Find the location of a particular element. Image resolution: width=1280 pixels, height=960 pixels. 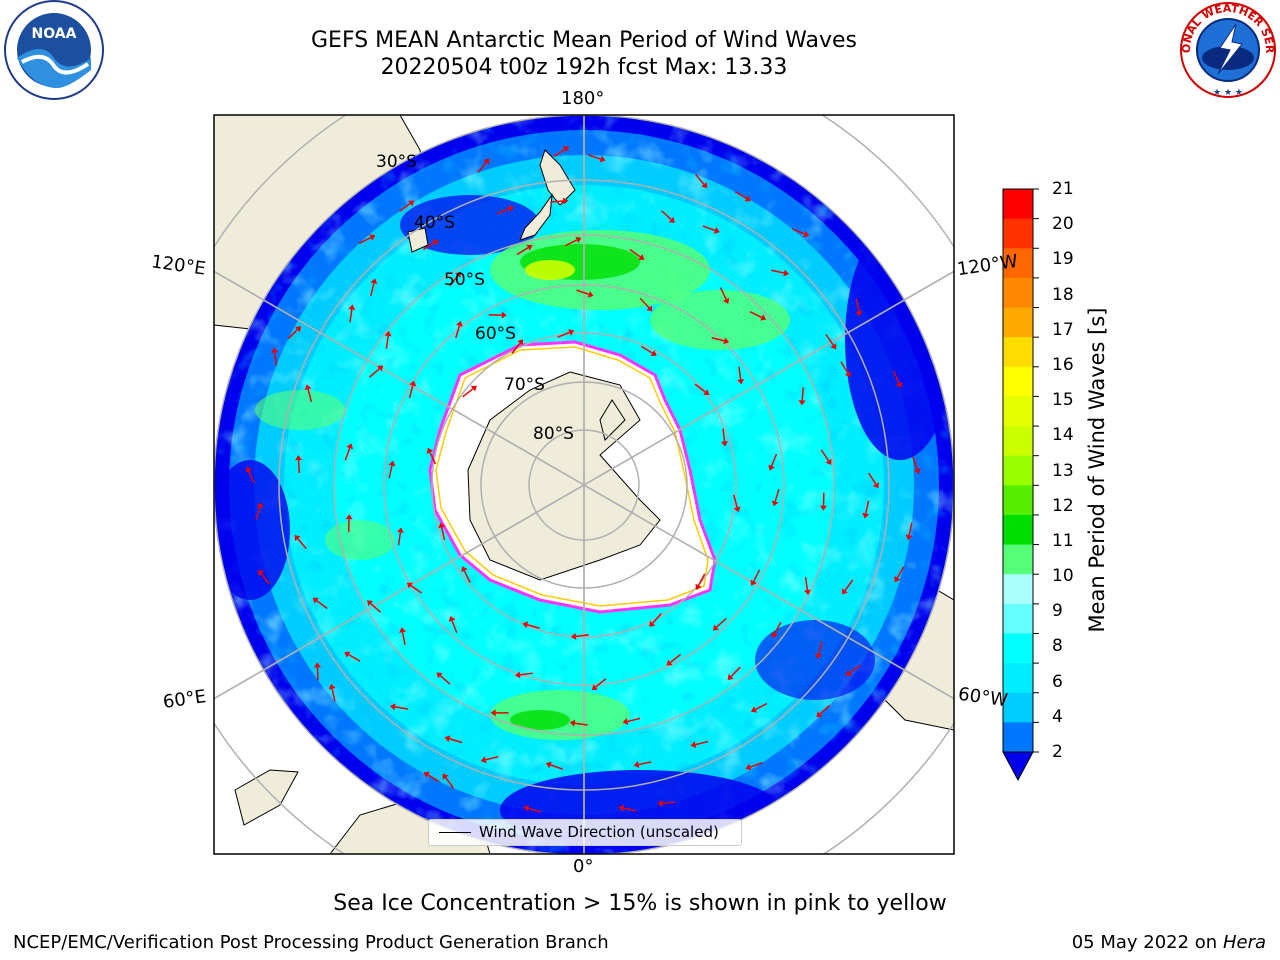

colorbar-tick-label: 16 is located at coordinates (1063, 364).